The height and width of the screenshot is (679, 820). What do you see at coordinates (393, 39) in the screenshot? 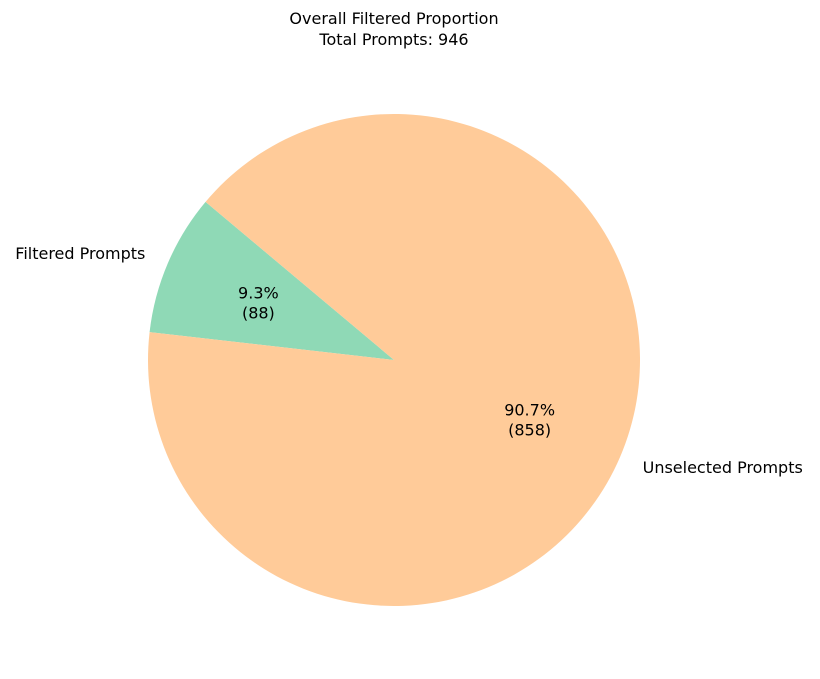
I see `chart-subtitle: Total Prompts: 946` at bounding box center [393, 39].